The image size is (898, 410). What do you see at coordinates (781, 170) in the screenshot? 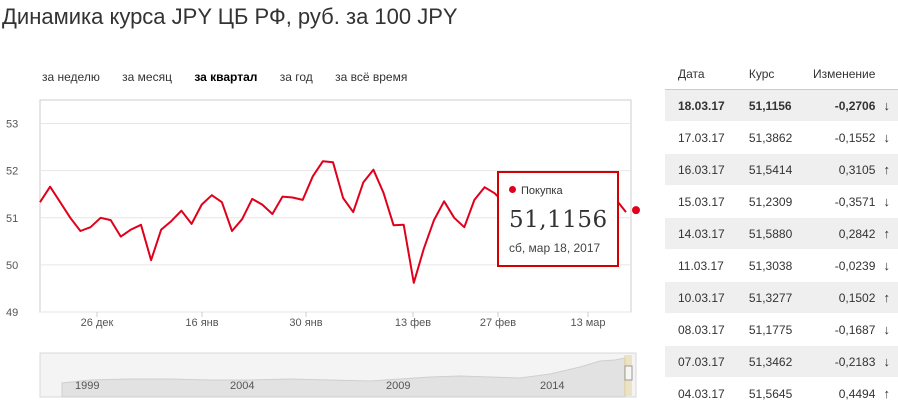
I see `row-rate: 51,5414` at bounding box center [781, 170].